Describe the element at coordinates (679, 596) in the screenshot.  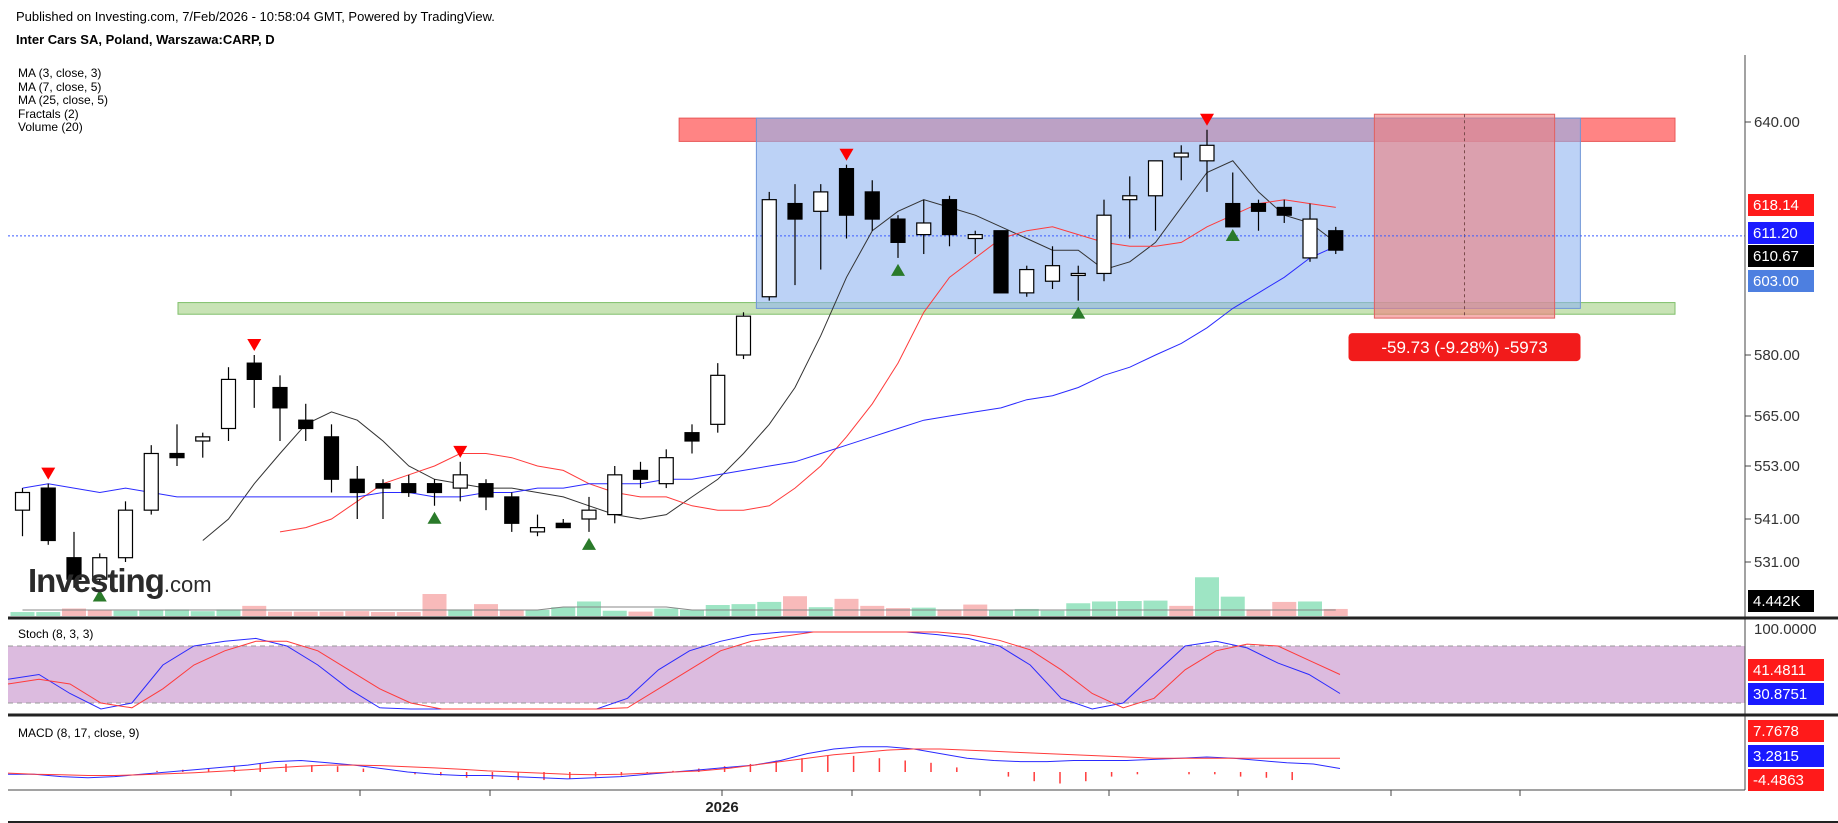
I see `volume-bars` at that location.